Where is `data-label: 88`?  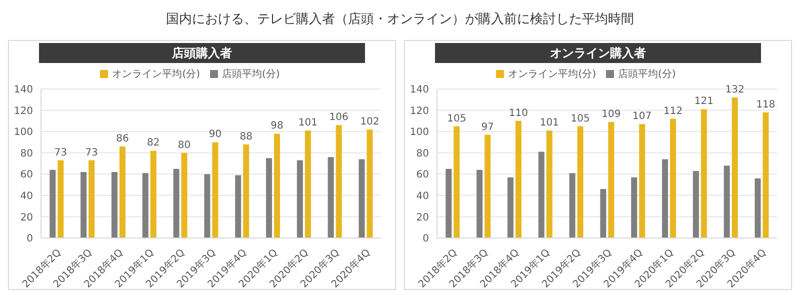 data-label: 88 is located at coordinates (246, 136).